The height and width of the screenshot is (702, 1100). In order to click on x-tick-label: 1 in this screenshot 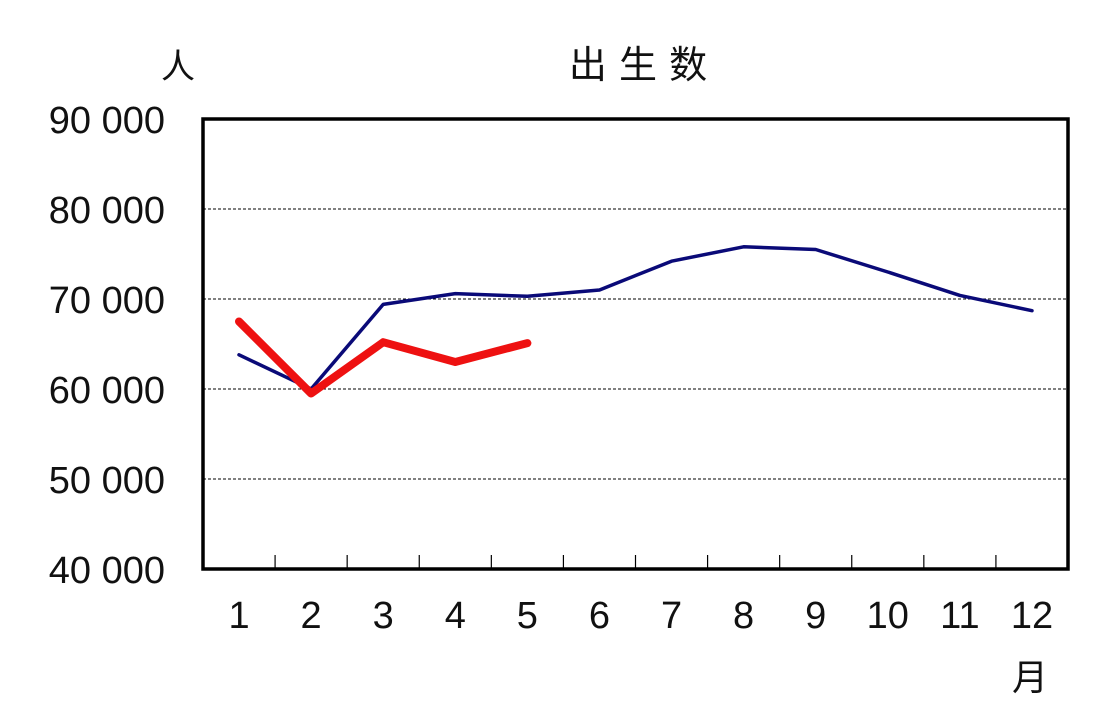, I will do `click(238, 616)`.